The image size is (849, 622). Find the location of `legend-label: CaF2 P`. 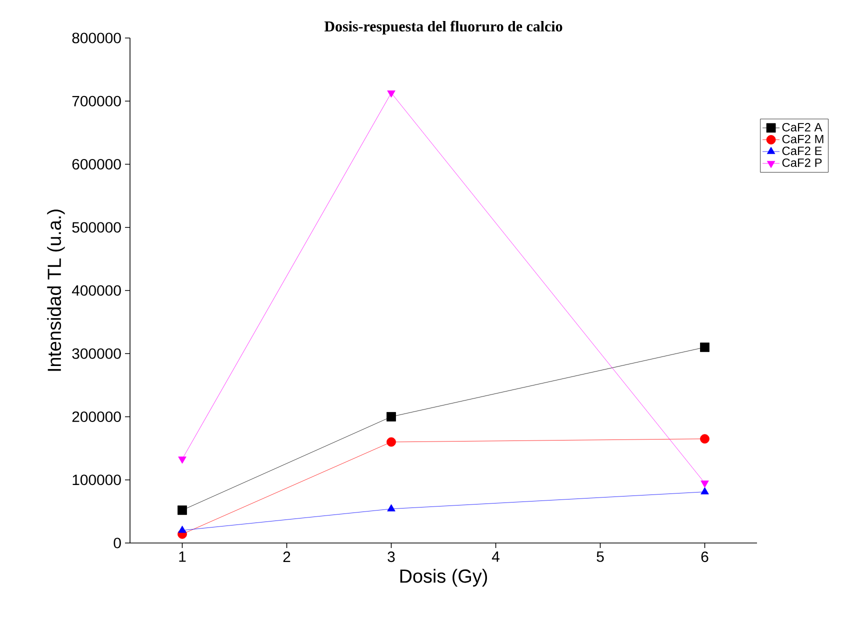

legend-label: CaF2 P is located at coordinates (802, 162).